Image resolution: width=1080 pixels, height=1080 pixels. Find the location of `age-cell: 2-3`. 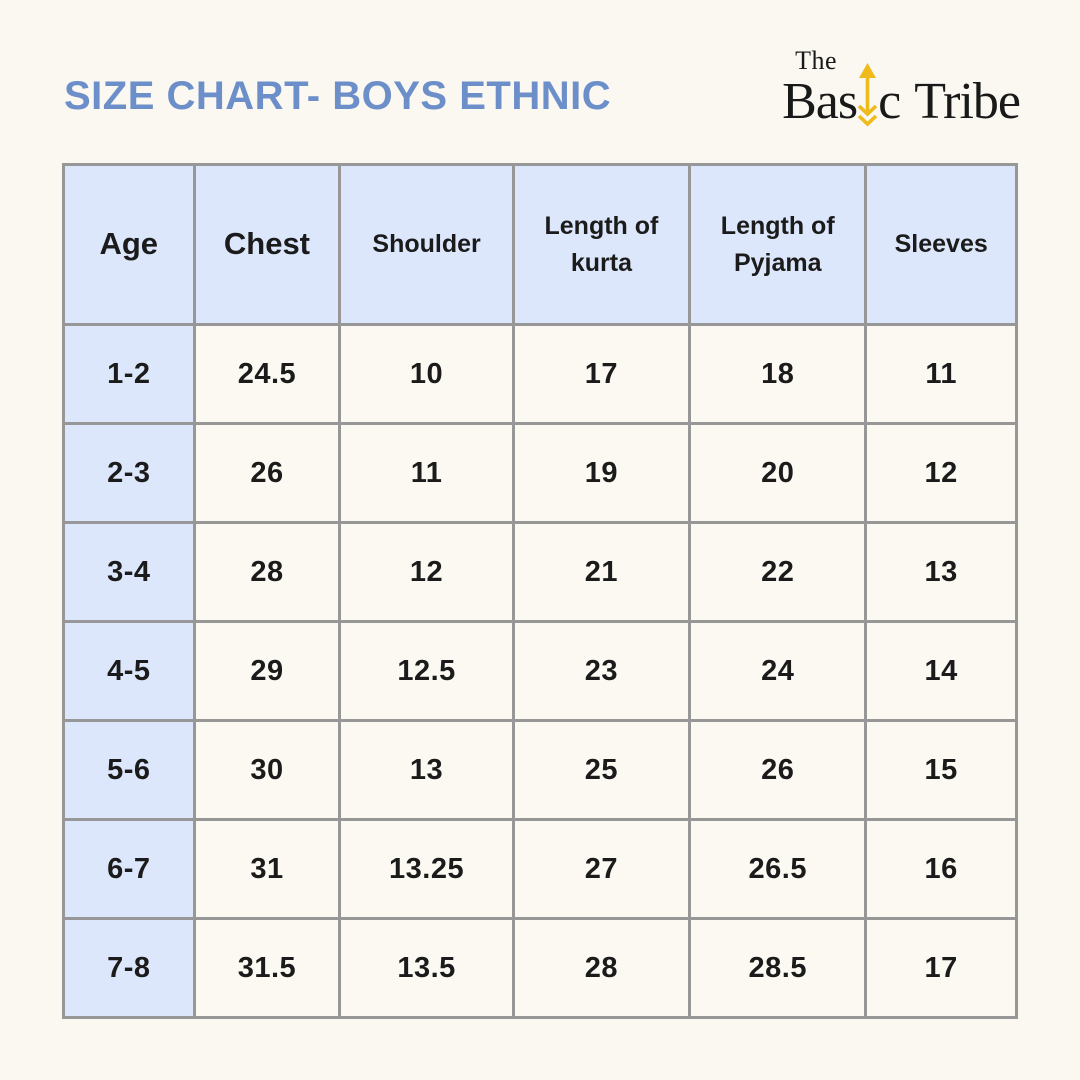

age-cell: 2-3 is located at coordinates (129, 473).